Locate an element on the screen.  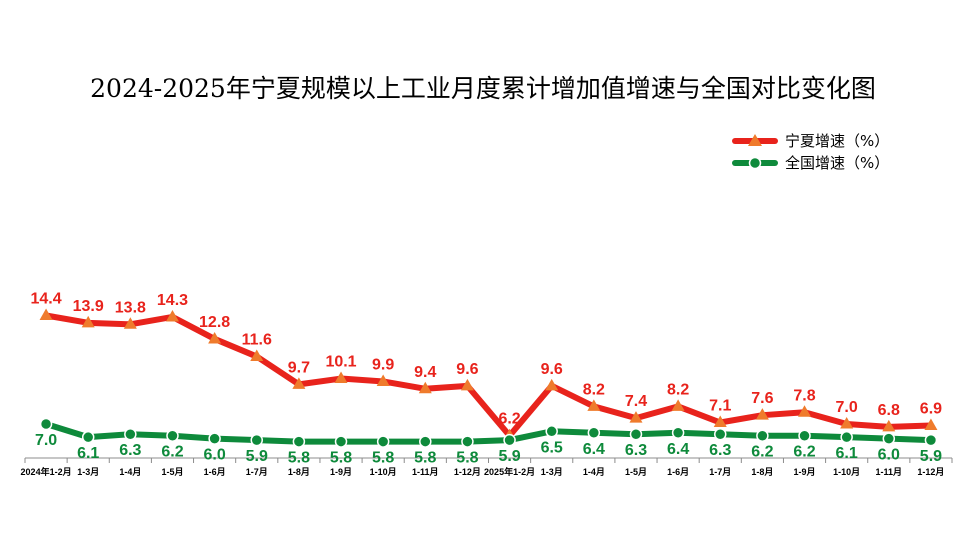
x-tick-label: 2024年1-2月 is located at coordinates (46, 471).